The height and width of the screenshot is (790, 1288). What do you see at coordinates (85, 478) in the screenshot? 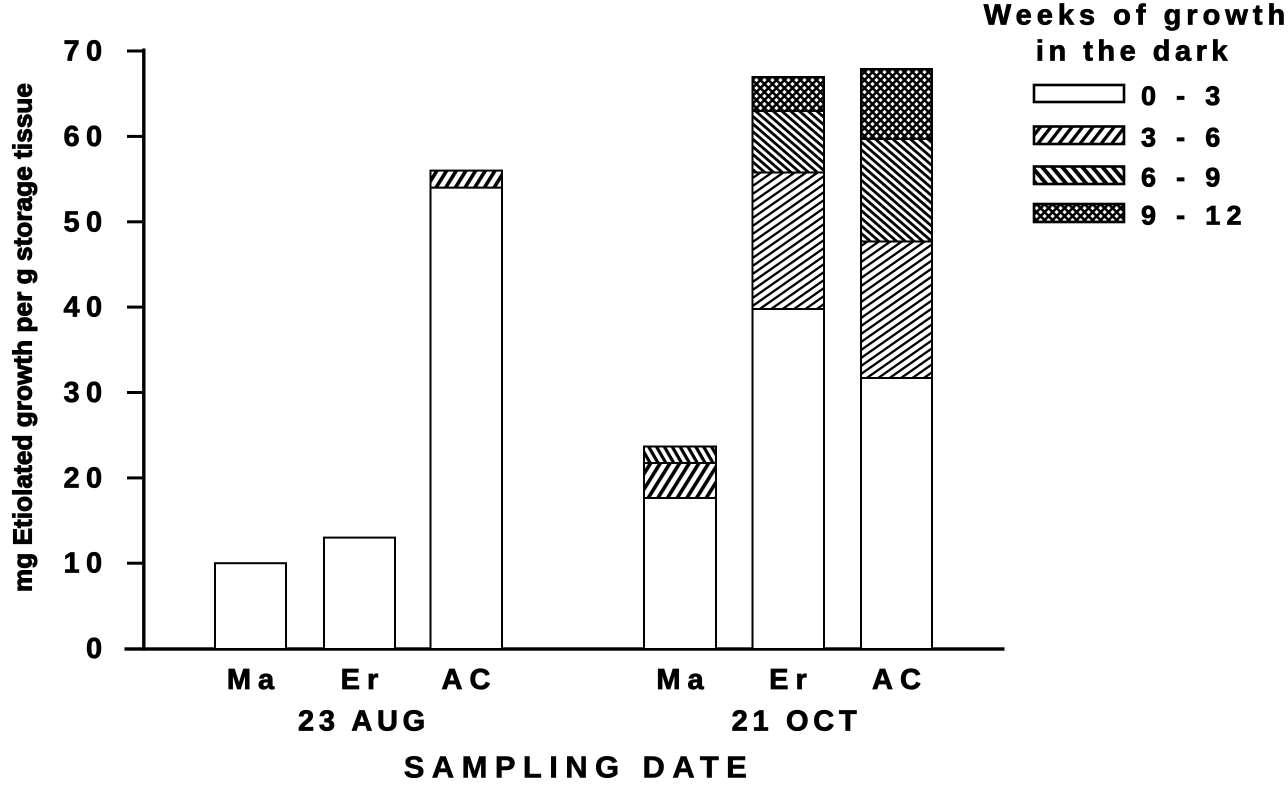
I see `svg-text: 20` at bounding box center [85, 478].